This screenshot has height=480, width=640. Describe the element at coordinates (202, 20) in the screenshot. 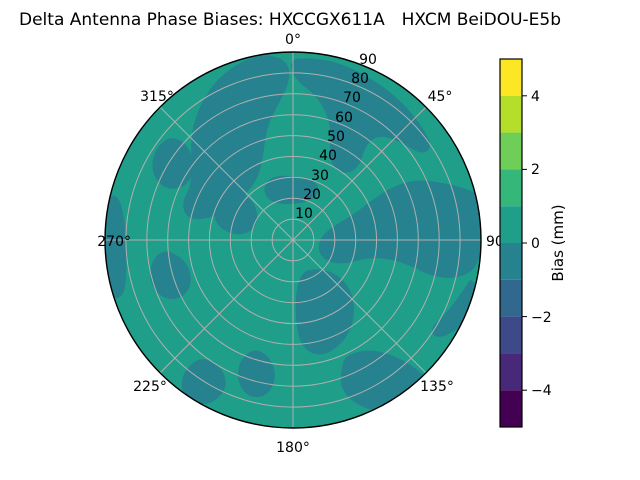

I see `chart-title-left: Delta Antenna Phase Biases: HXCCGX611A` at that location.